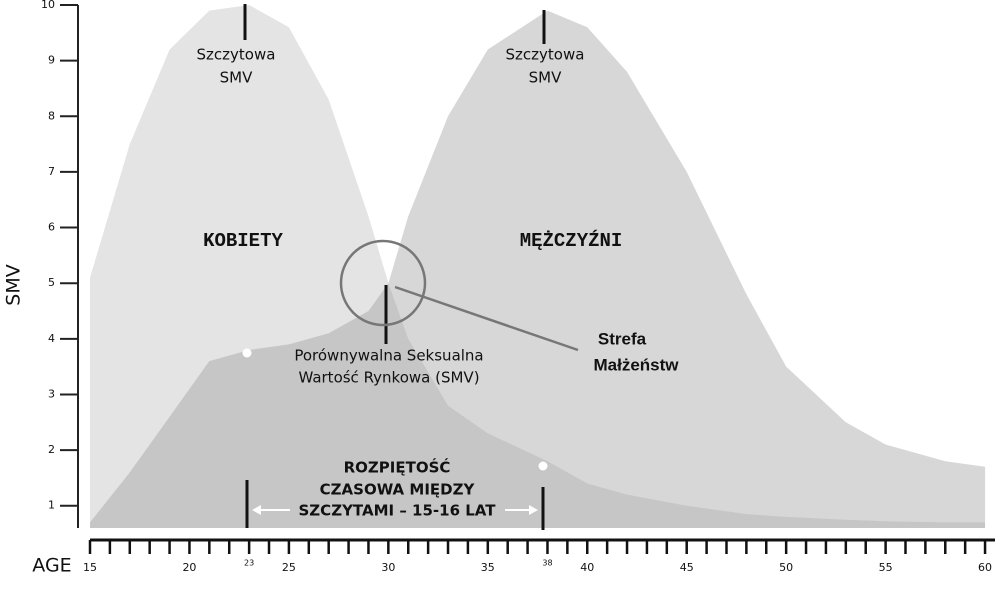 The image size is (995, 603). Describe the element at coordinates (388, 356) in the screenshot. I see `annotation: Porównywalna Seksualna` at that location.